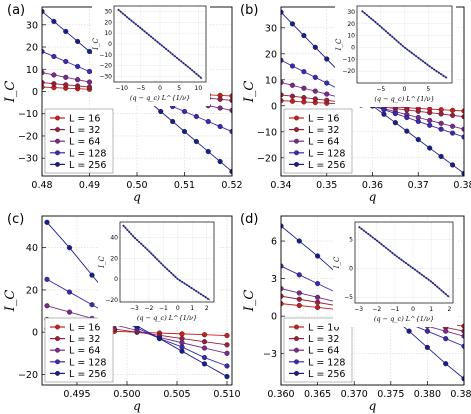 The width and height of the screenshot is (471, 414). What do you see at coordinates (84, 351) in the screenshot?
I see `legend-label: L = 64` at bounding box center [84, 351].